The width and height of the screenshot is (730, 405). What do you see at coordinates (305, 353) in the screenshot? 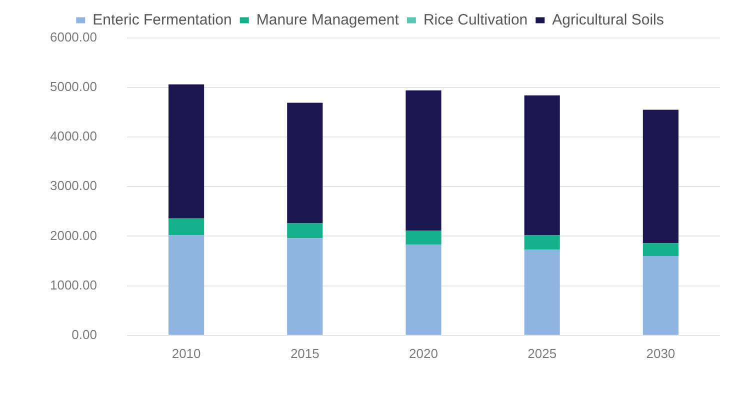
I see `x-tick-label: 2015` at bounding box center [305, 353].